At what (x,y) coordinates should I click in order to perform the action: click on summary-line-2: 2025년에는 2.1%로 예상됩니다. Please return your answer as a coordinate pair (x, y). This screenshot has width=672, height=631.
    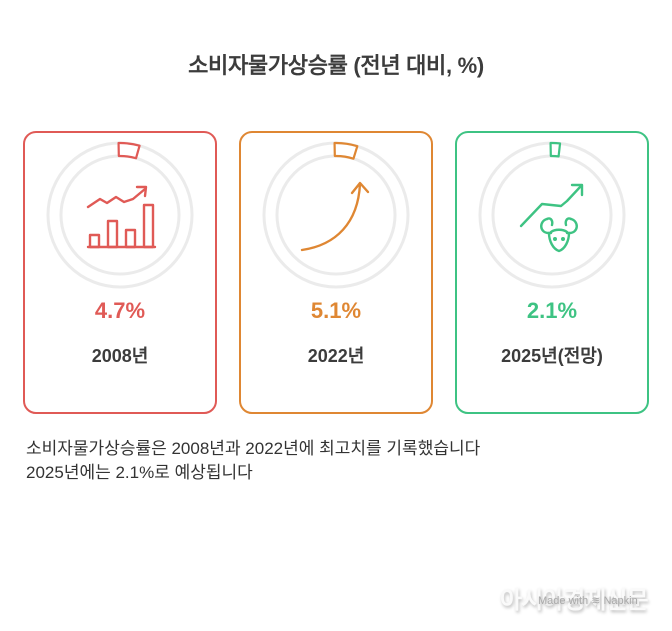
    Looking at the image, I should click on (139, 472).